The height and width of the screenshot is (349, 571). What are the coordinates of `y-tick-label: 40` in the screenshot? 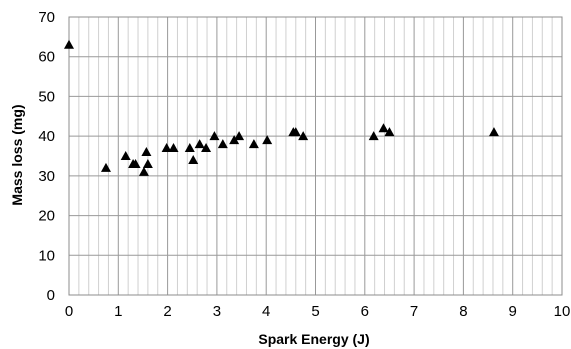 It's located at (46, 136).